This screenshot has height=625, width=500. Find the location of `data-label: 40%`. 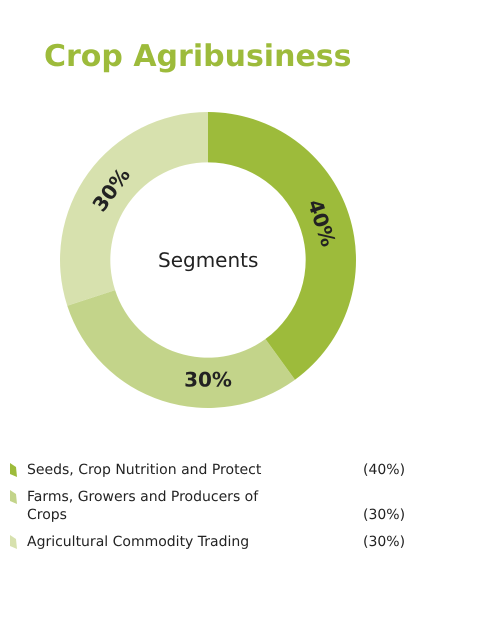

data-label: 40% is located at coordinates (321, 223).